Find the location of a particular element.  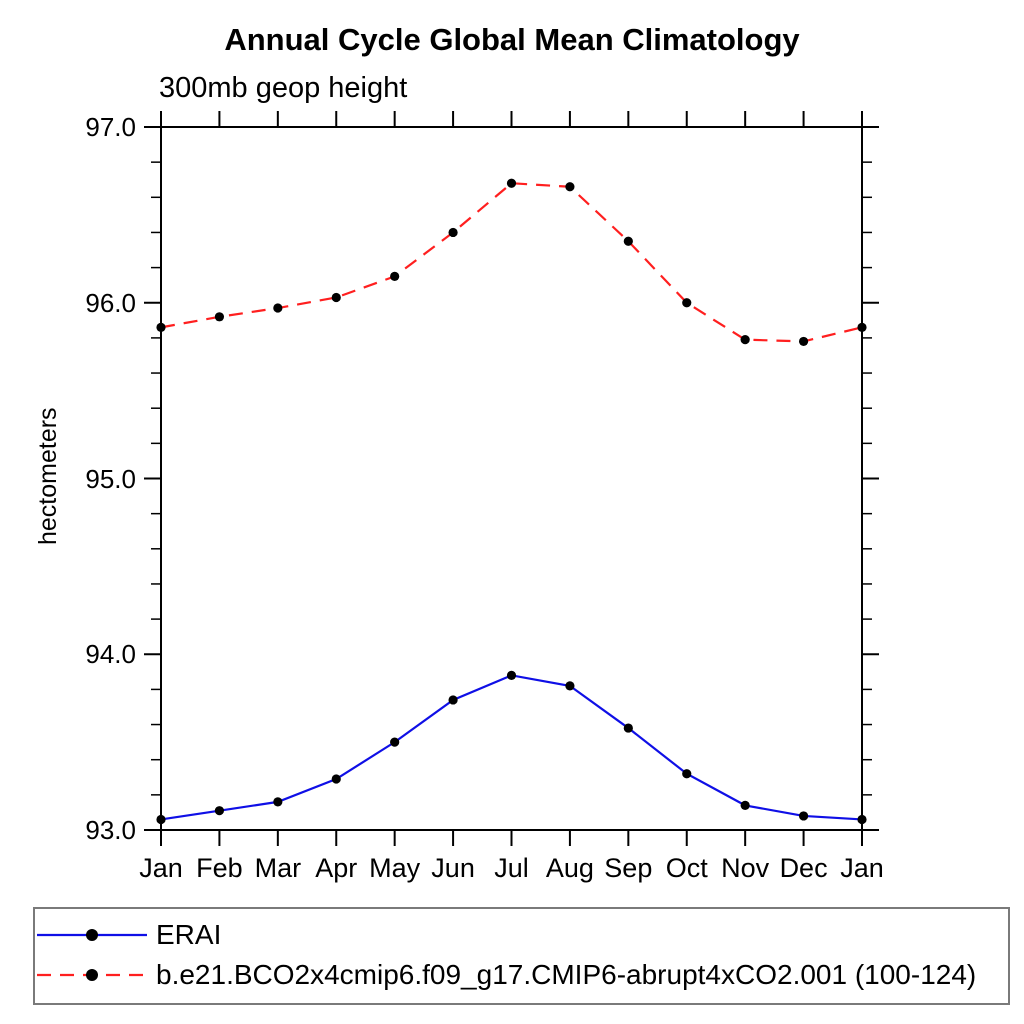

x-tick-label: Apr is located at coordinates (336, 868).